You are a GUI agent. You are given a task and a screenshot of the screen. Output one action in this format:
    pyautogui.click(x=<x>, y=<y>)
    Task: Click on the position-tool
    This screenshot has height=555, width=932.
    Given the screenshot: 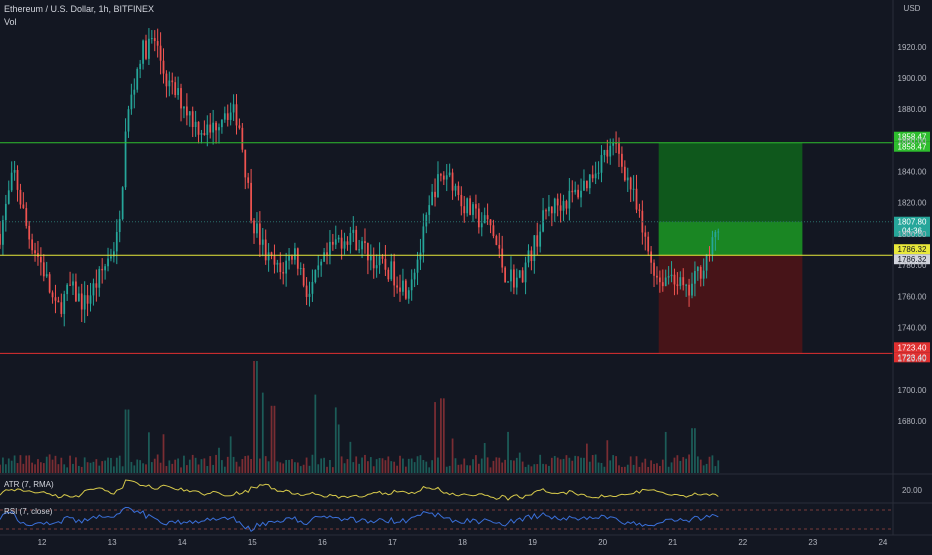 What is the action you would take?
    pyautogui.click(x=730, y=248)
    